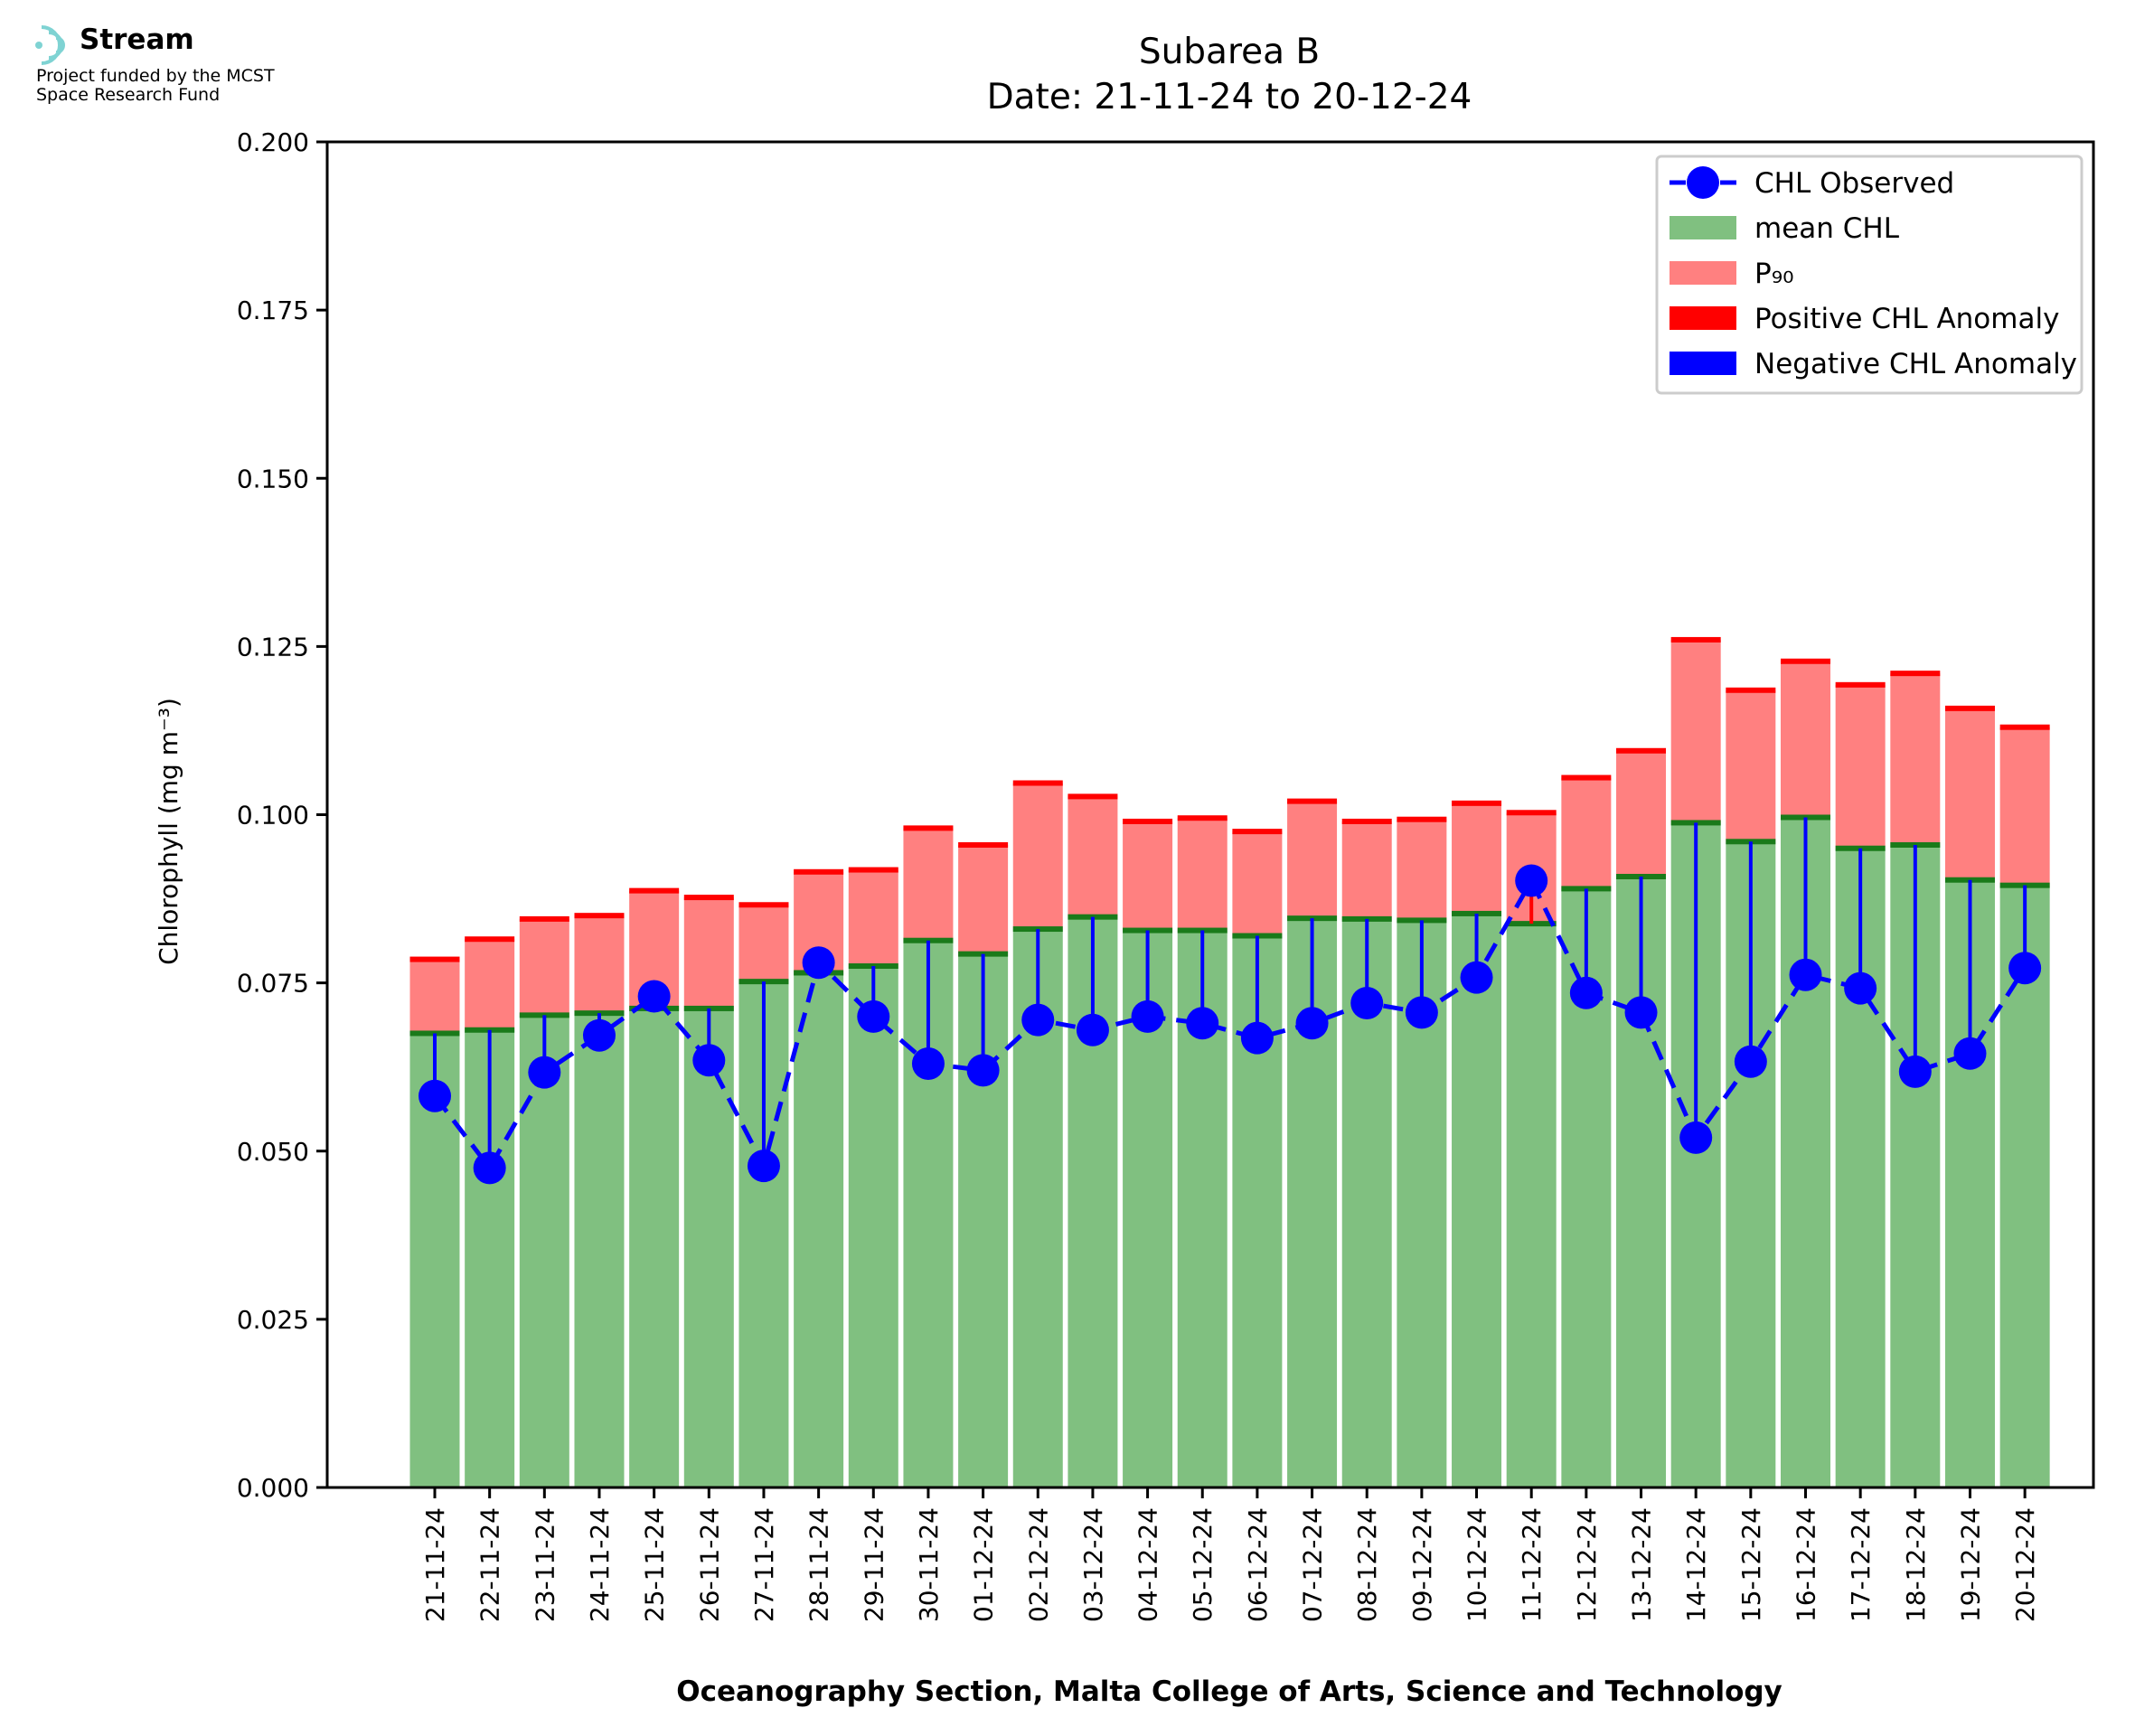  What do you see at coordinates (273, 984) in the screenshot?
I see `y-tick-label: 0.075` at bounding box center [273, 984].